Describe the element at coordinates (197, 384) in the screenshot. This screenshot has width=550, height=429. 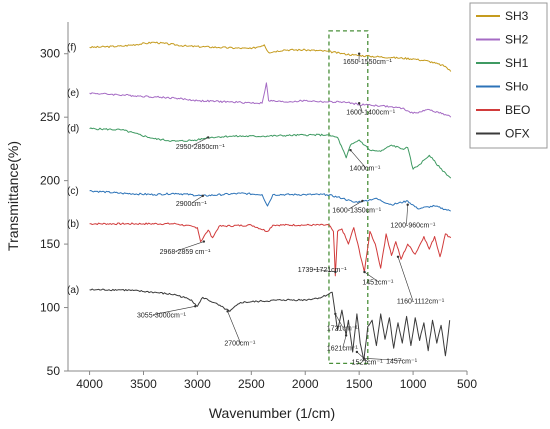
I see `x-tick-label: 3000` at that location.